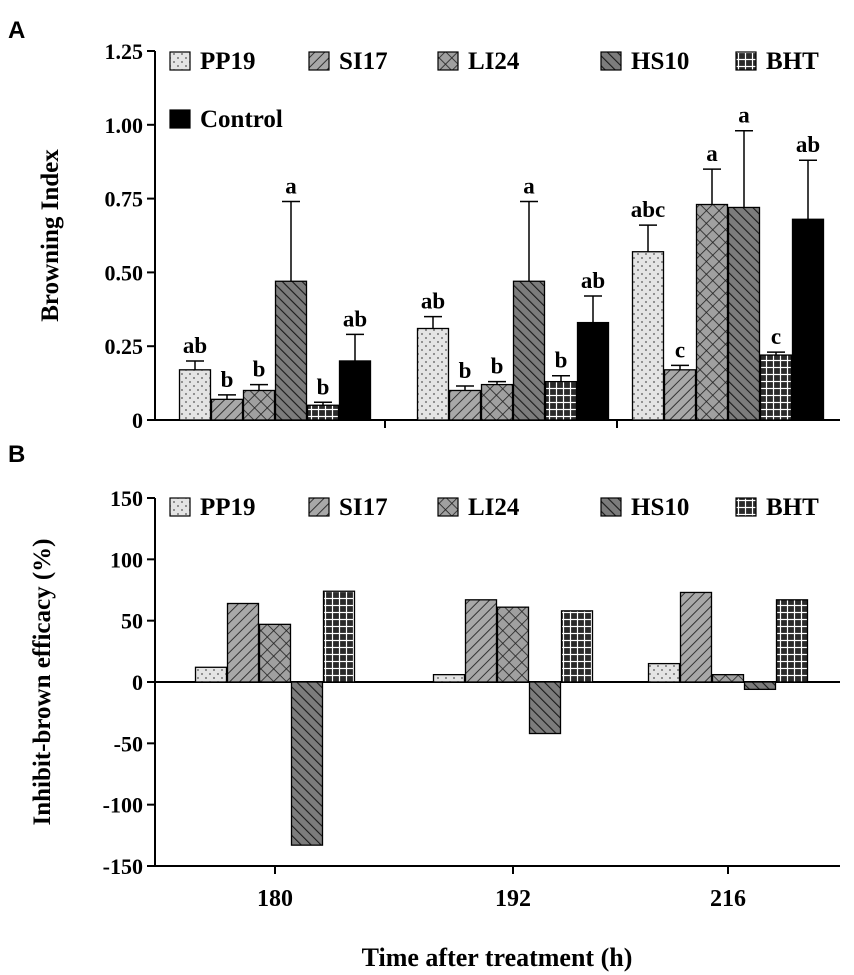 This screenshot has width=854, height=975. Describe the element at coordinates (275, 899) in the screenshot. I see `x-tick-label: 180` at that location.